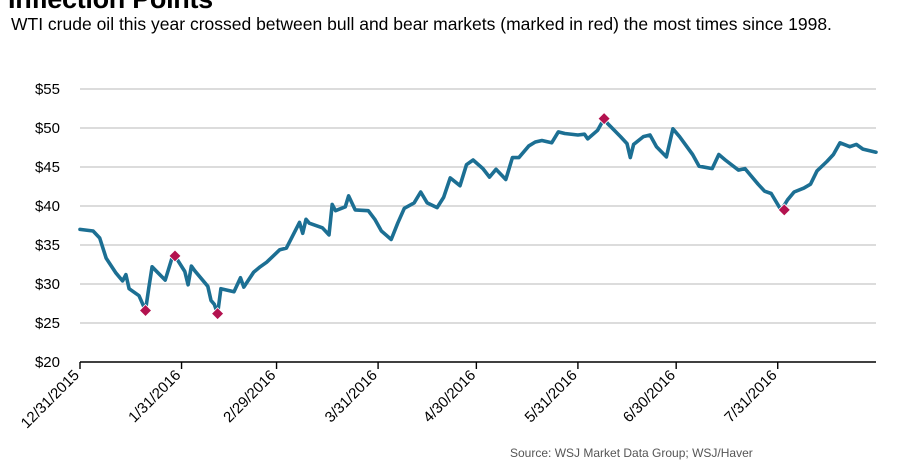 The image size is (902, 460). I want to click on y-tick-label: $45, so click(47, 167).